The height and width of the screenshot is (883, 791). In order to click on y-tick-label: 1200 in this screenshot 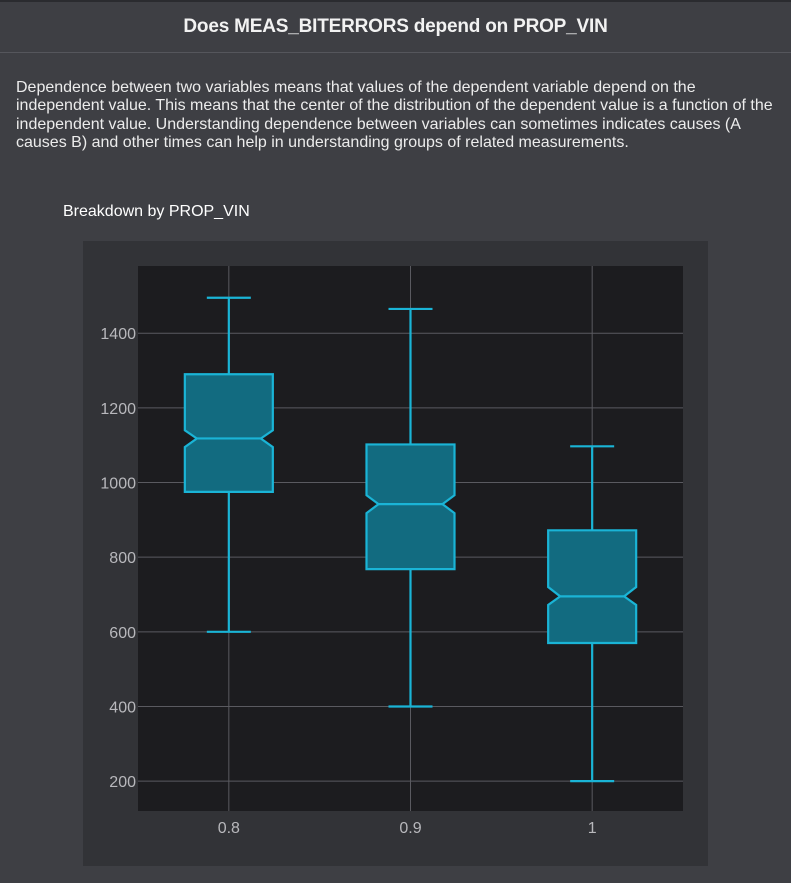, I will do `click(118, 409)`.